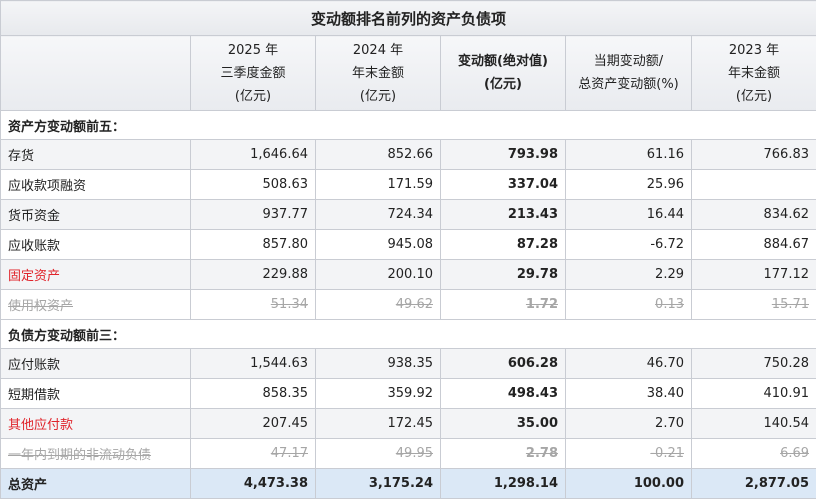  Describe the element at coordinates (95, 423) in the screenshot. I see `item-name: 其他应付款` at that location.